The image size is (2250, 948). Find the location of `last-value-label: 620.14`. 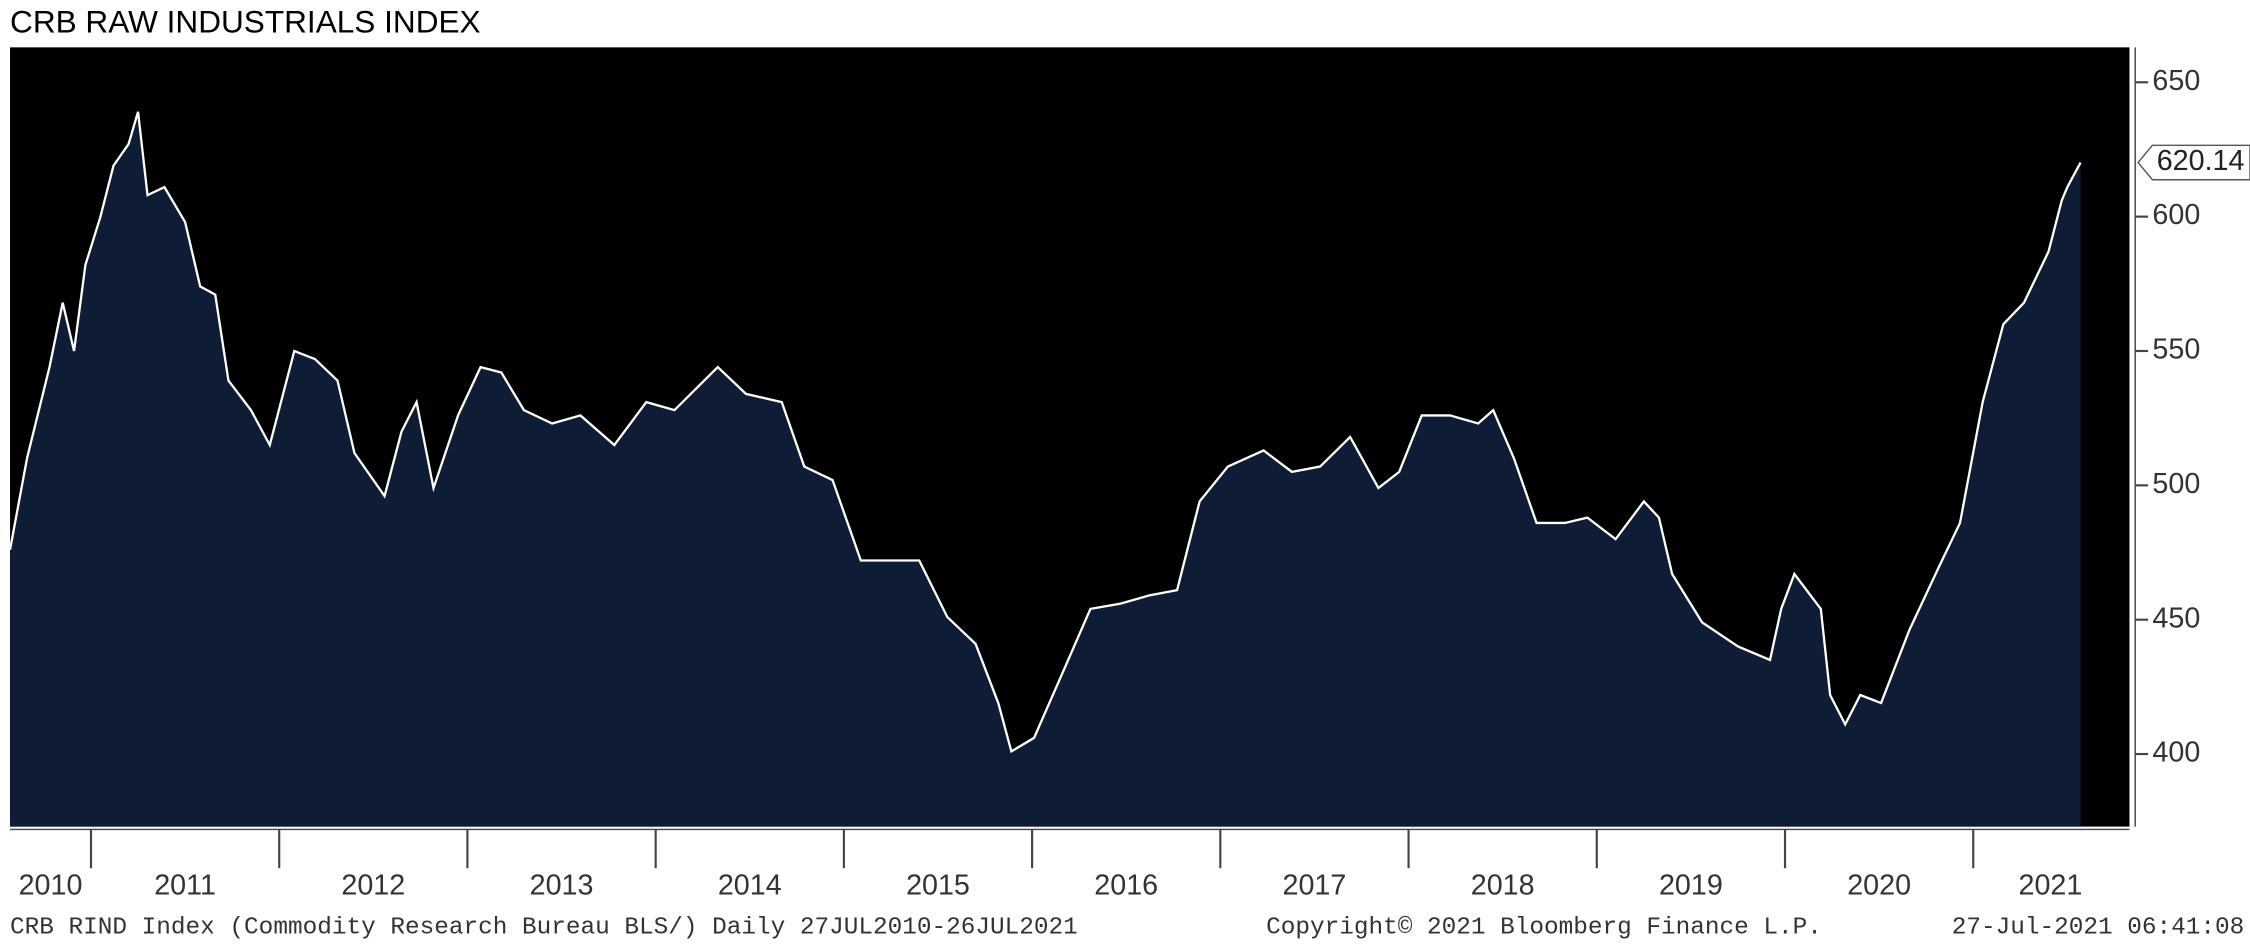

last-value-label: 620.14 is located at coordinates (2201, 161).